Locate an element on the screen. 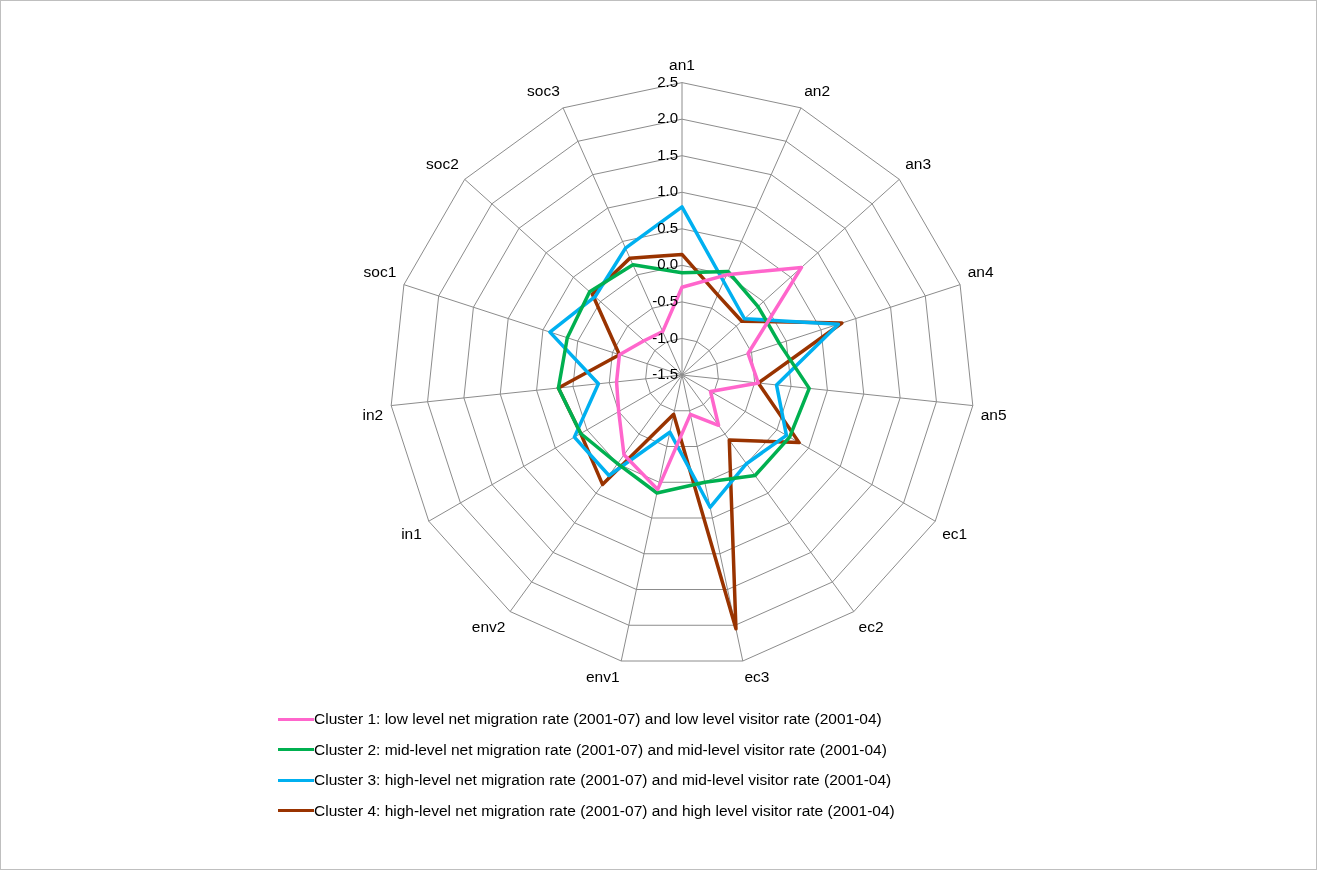 The height and width of the screenshot is (870, 1317). y-tick-label: 1.0 is located at coordinates (667, 191).